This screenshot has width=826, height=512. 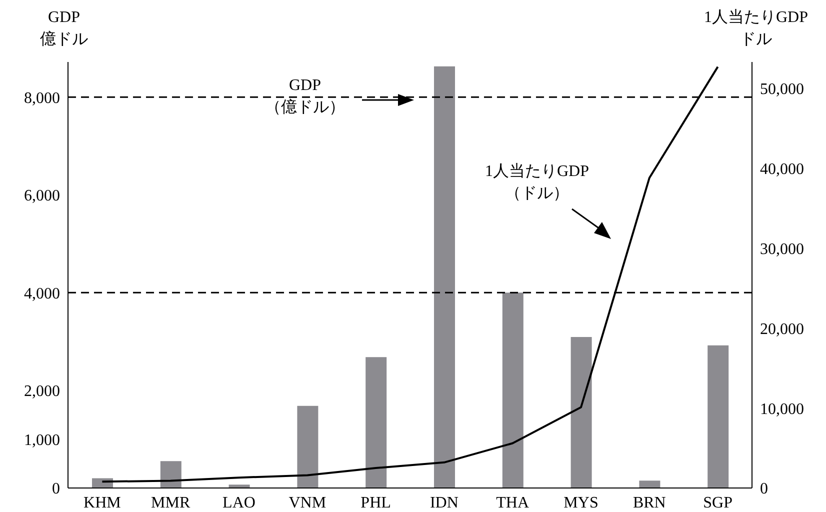 What do you see at coordinates (375, 503) in the screenshot?
I see `x-tick-label: PHL` at bounding box center [375, 503].